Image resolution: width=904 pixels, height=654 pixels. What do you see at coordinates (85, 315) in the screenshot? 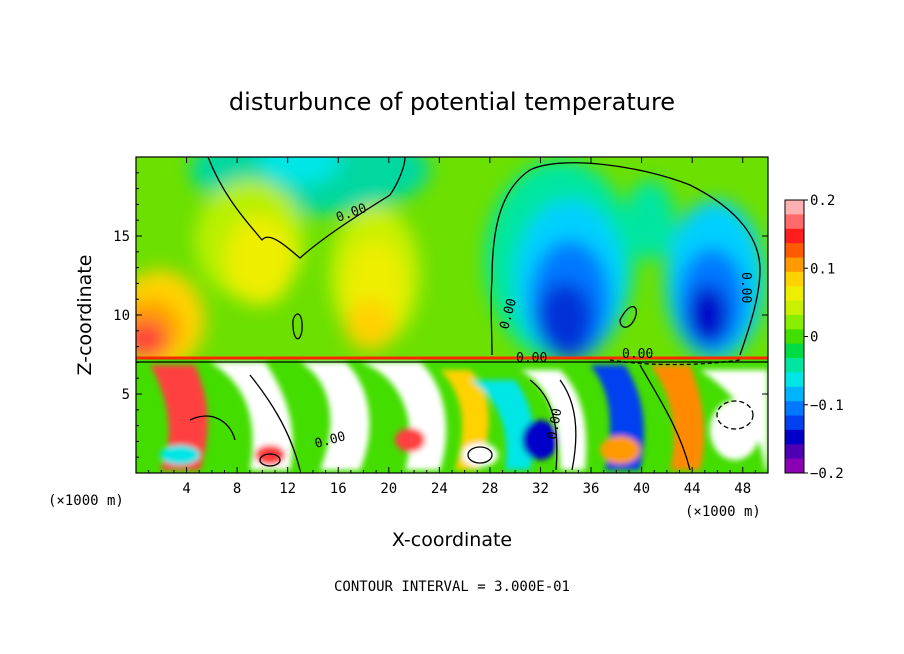
I see `y-axis-label: Z-coordinate` at bounding box center [85, 315].